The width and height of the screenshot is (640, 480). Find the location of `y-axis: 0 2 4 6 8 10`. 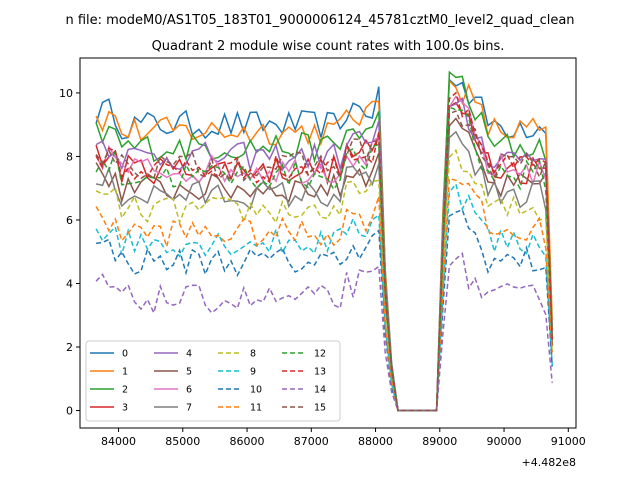

y-axis: 0 2 4 6 8 10 is located at coordinates (69, 252).